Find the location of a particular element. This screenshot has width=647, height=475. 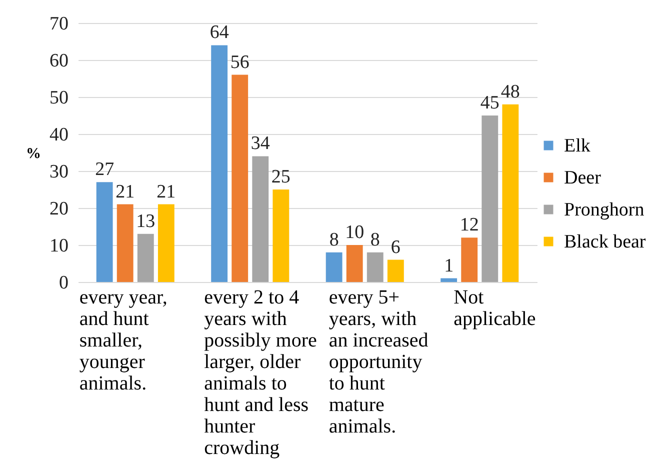

data-label: 34 is located at coordinates (260, 143).